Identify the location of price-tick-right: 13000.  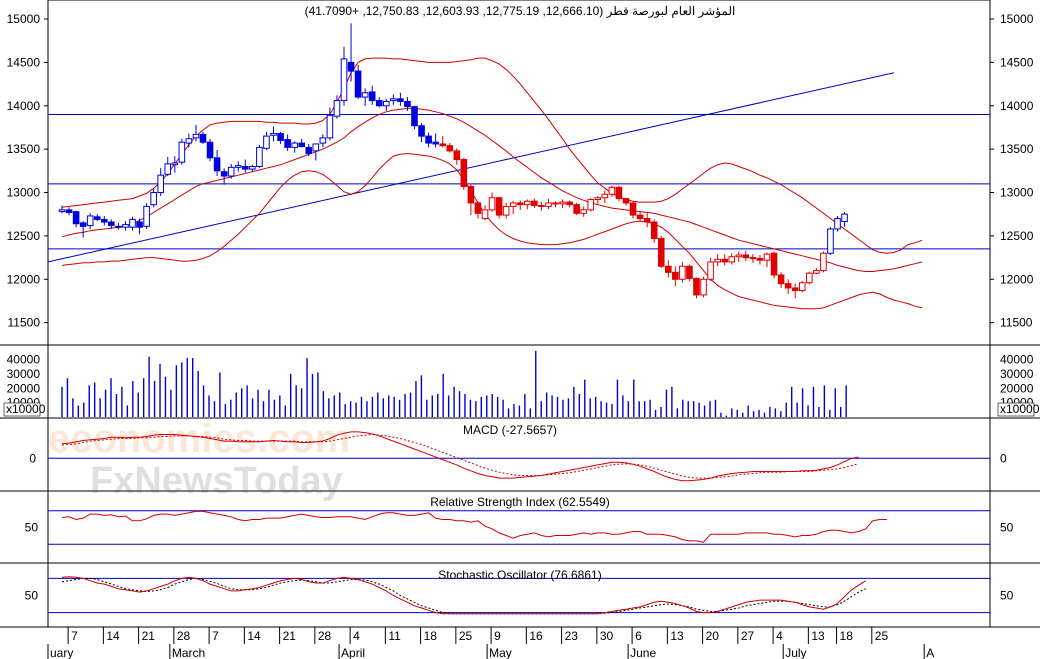
(1017, 193).